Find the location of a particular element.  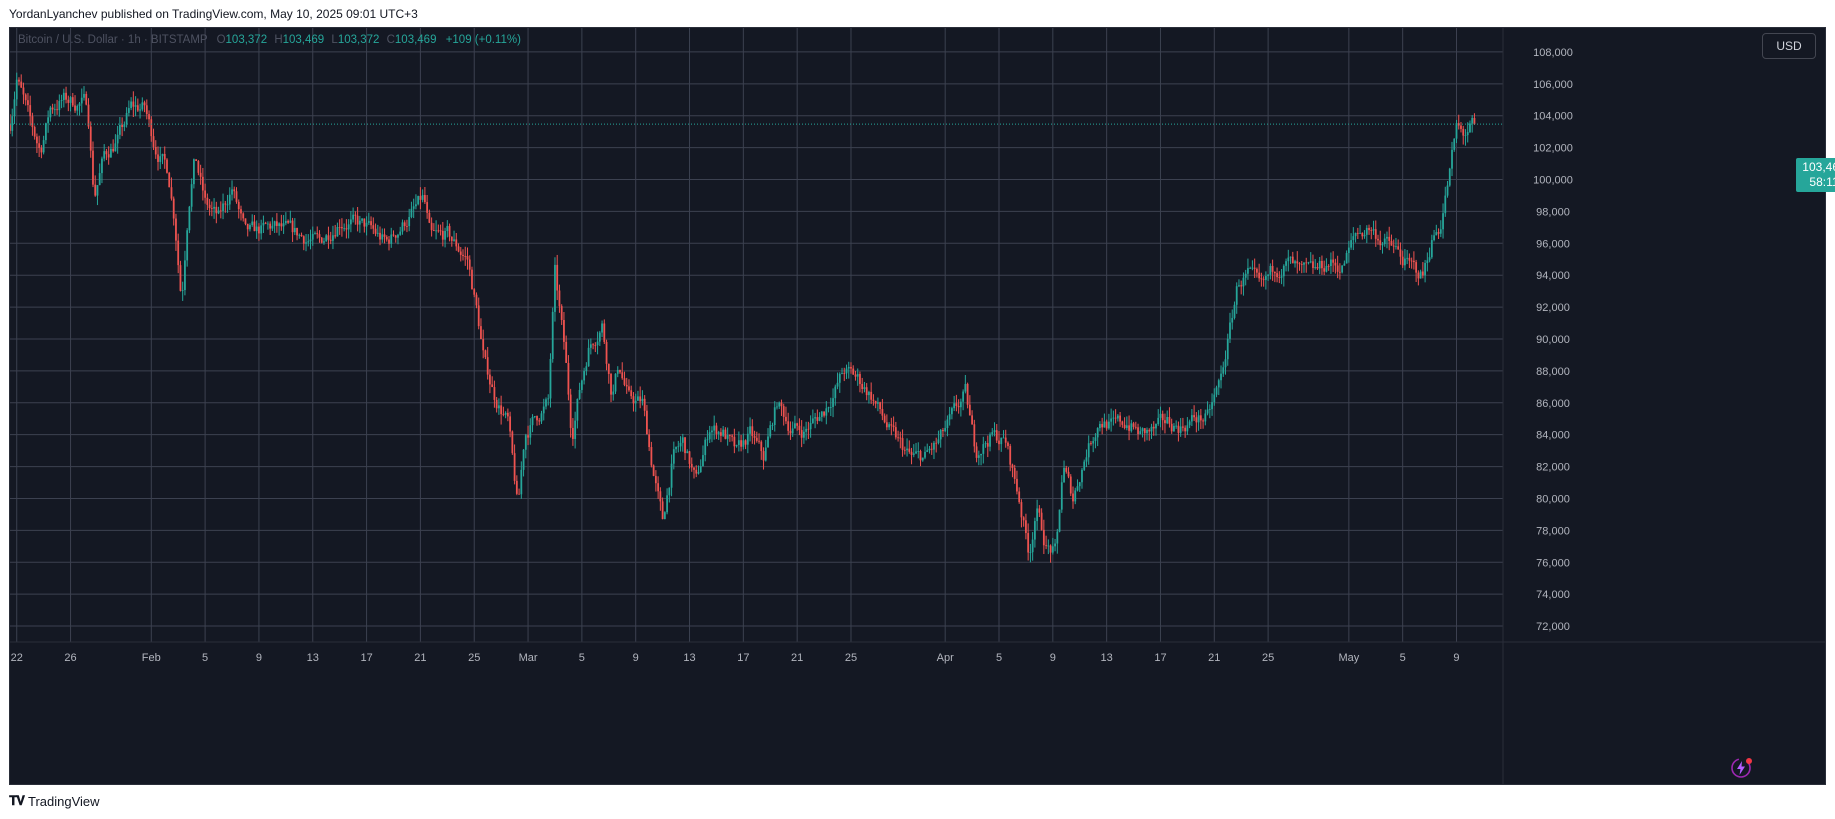

low-label: L is located at coordinates (334, 40).